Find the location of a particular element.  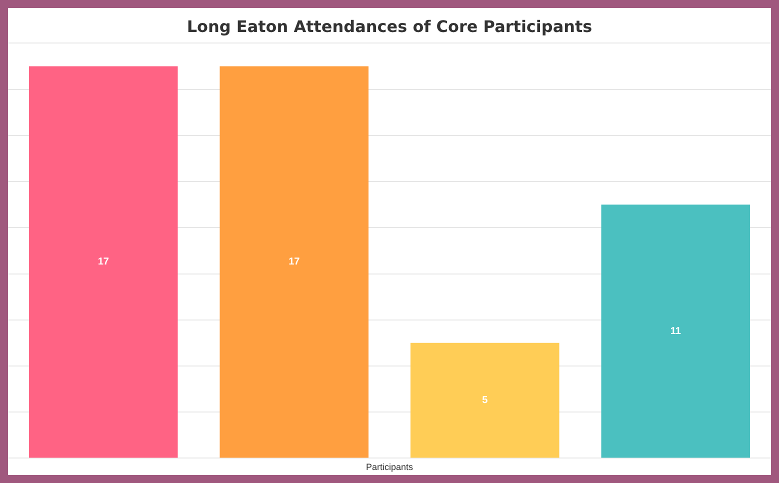

x-axis-title: Participants is located at coordinates (390, 467).